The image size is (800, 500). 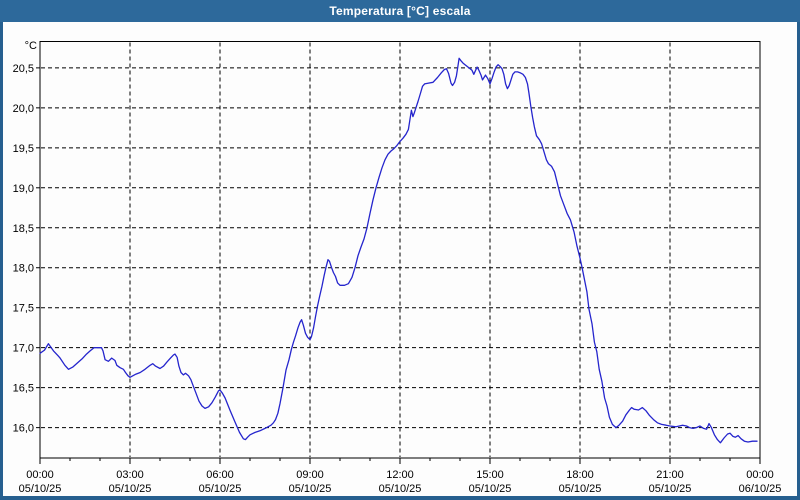 What do you see at coordinates (760, 489) in the screenshot?
I see `x-tick-date-label: 06/10/25` at bounding box center [760, 489].